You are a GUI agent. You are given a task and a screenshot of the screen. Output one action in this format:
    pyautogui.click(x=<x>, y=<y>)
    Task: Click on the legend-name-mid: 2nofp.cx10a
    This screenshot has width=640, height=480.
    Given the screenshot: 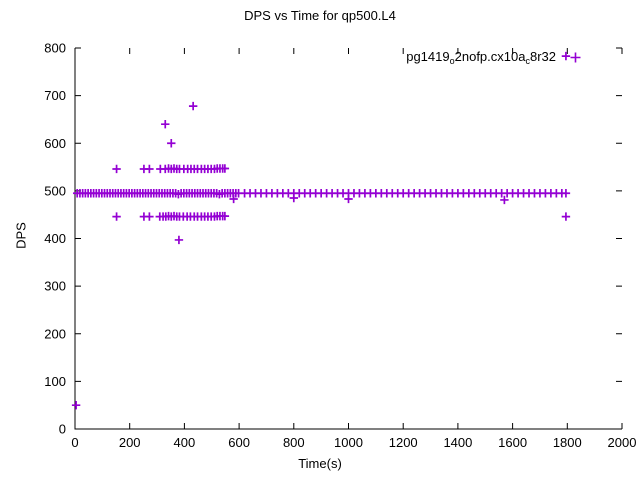 What is the action you would take?
    pyautogui.click(x=490, y=56)
    